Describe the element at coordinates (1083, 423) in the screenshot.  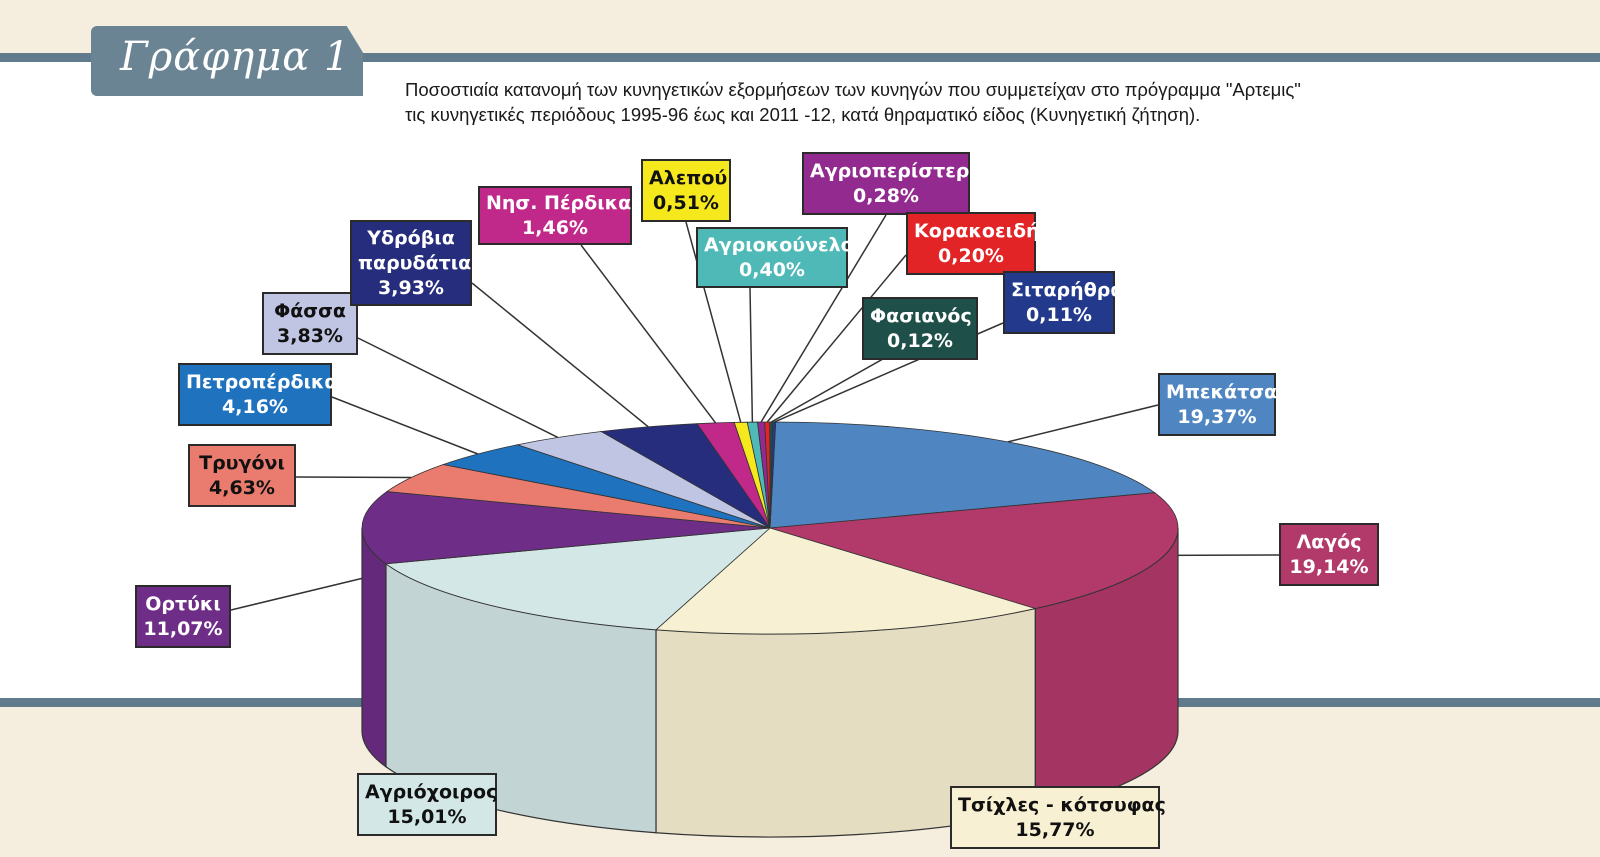
I see `leader-line-mpekatsa` at that location.